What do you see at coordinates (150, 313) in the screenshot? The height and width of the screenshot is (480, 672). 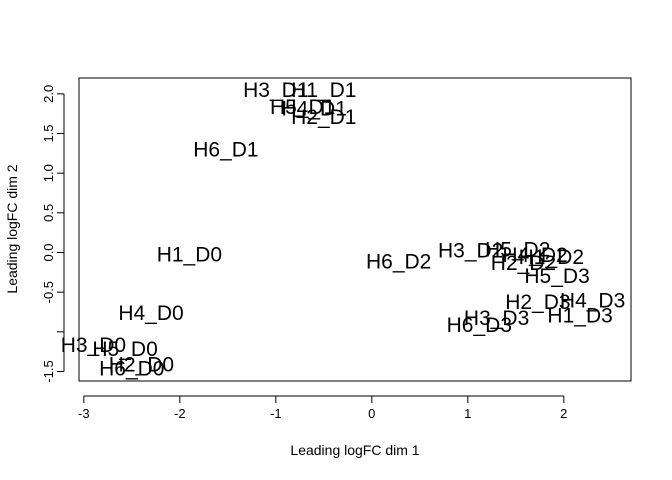 I see `point-label: H4_D0` at bounding box center [150, 313].